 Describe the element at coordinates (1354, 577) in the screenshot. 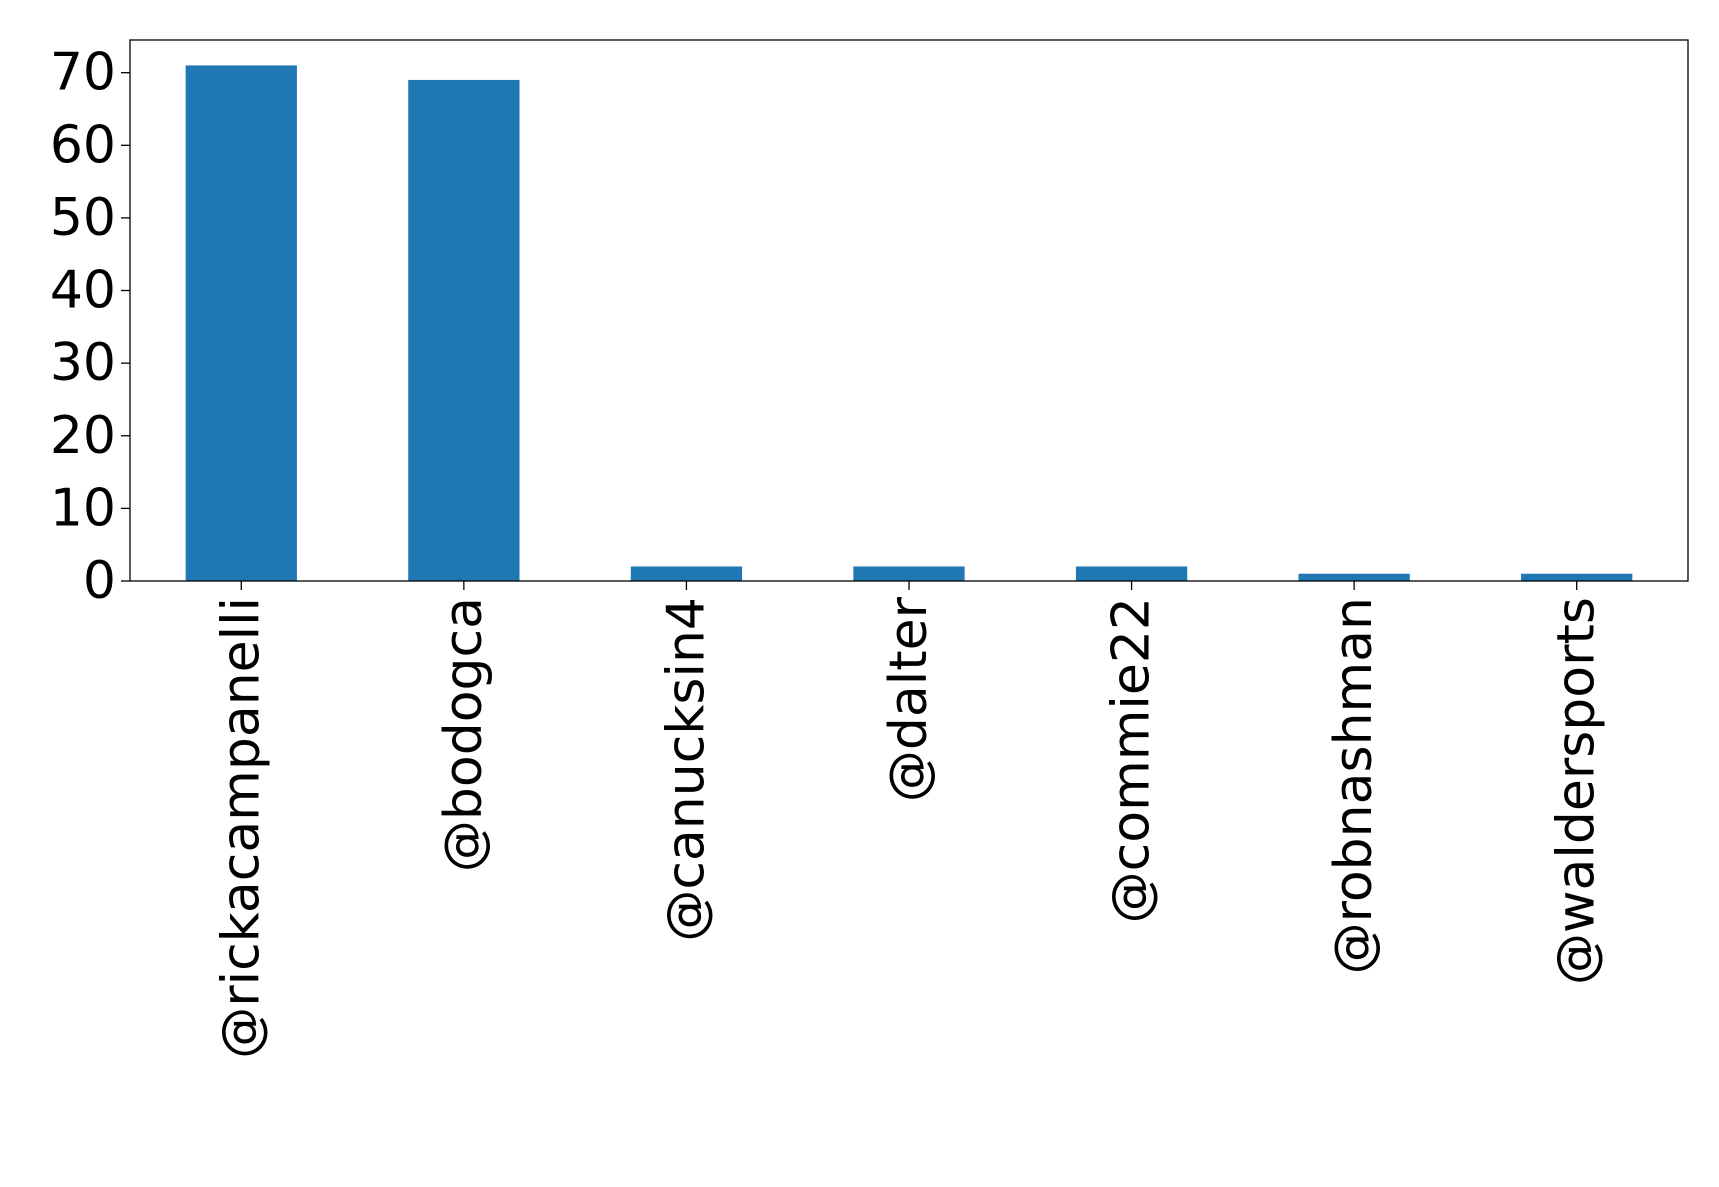

I see `bar-robnashman` at that location.